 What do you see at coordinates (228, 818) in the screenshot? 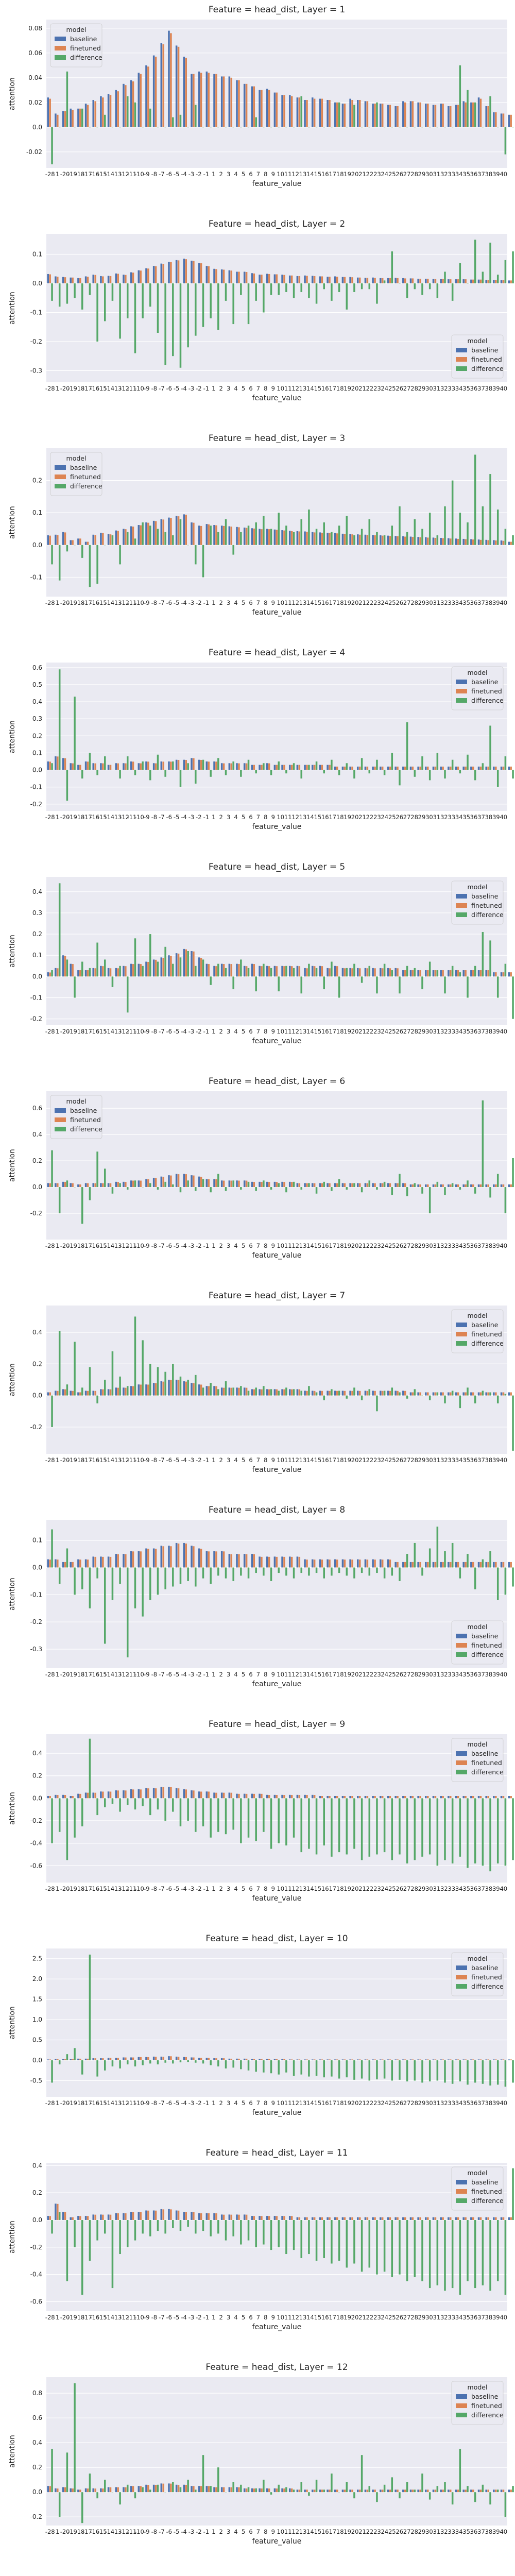
I see `x-tick-label: 3` at bounding box center [228, 818].